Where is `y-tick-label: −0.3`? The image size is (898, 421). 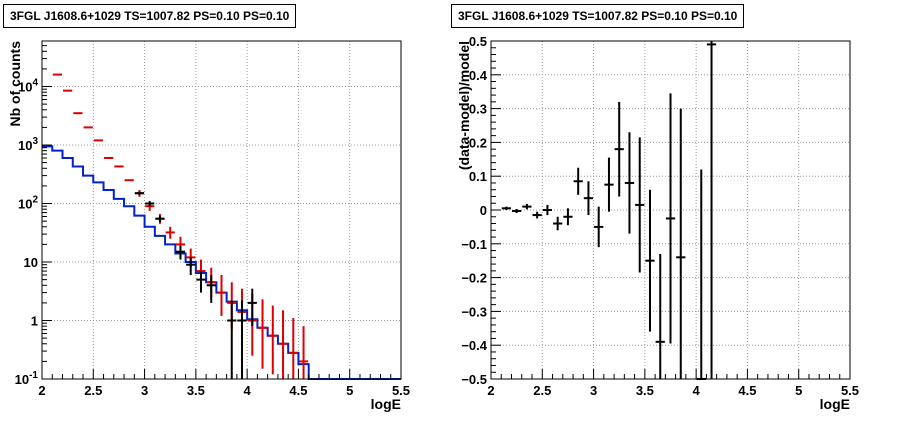
y-tick-label: −0.3 is located at coordinates (474, 311).